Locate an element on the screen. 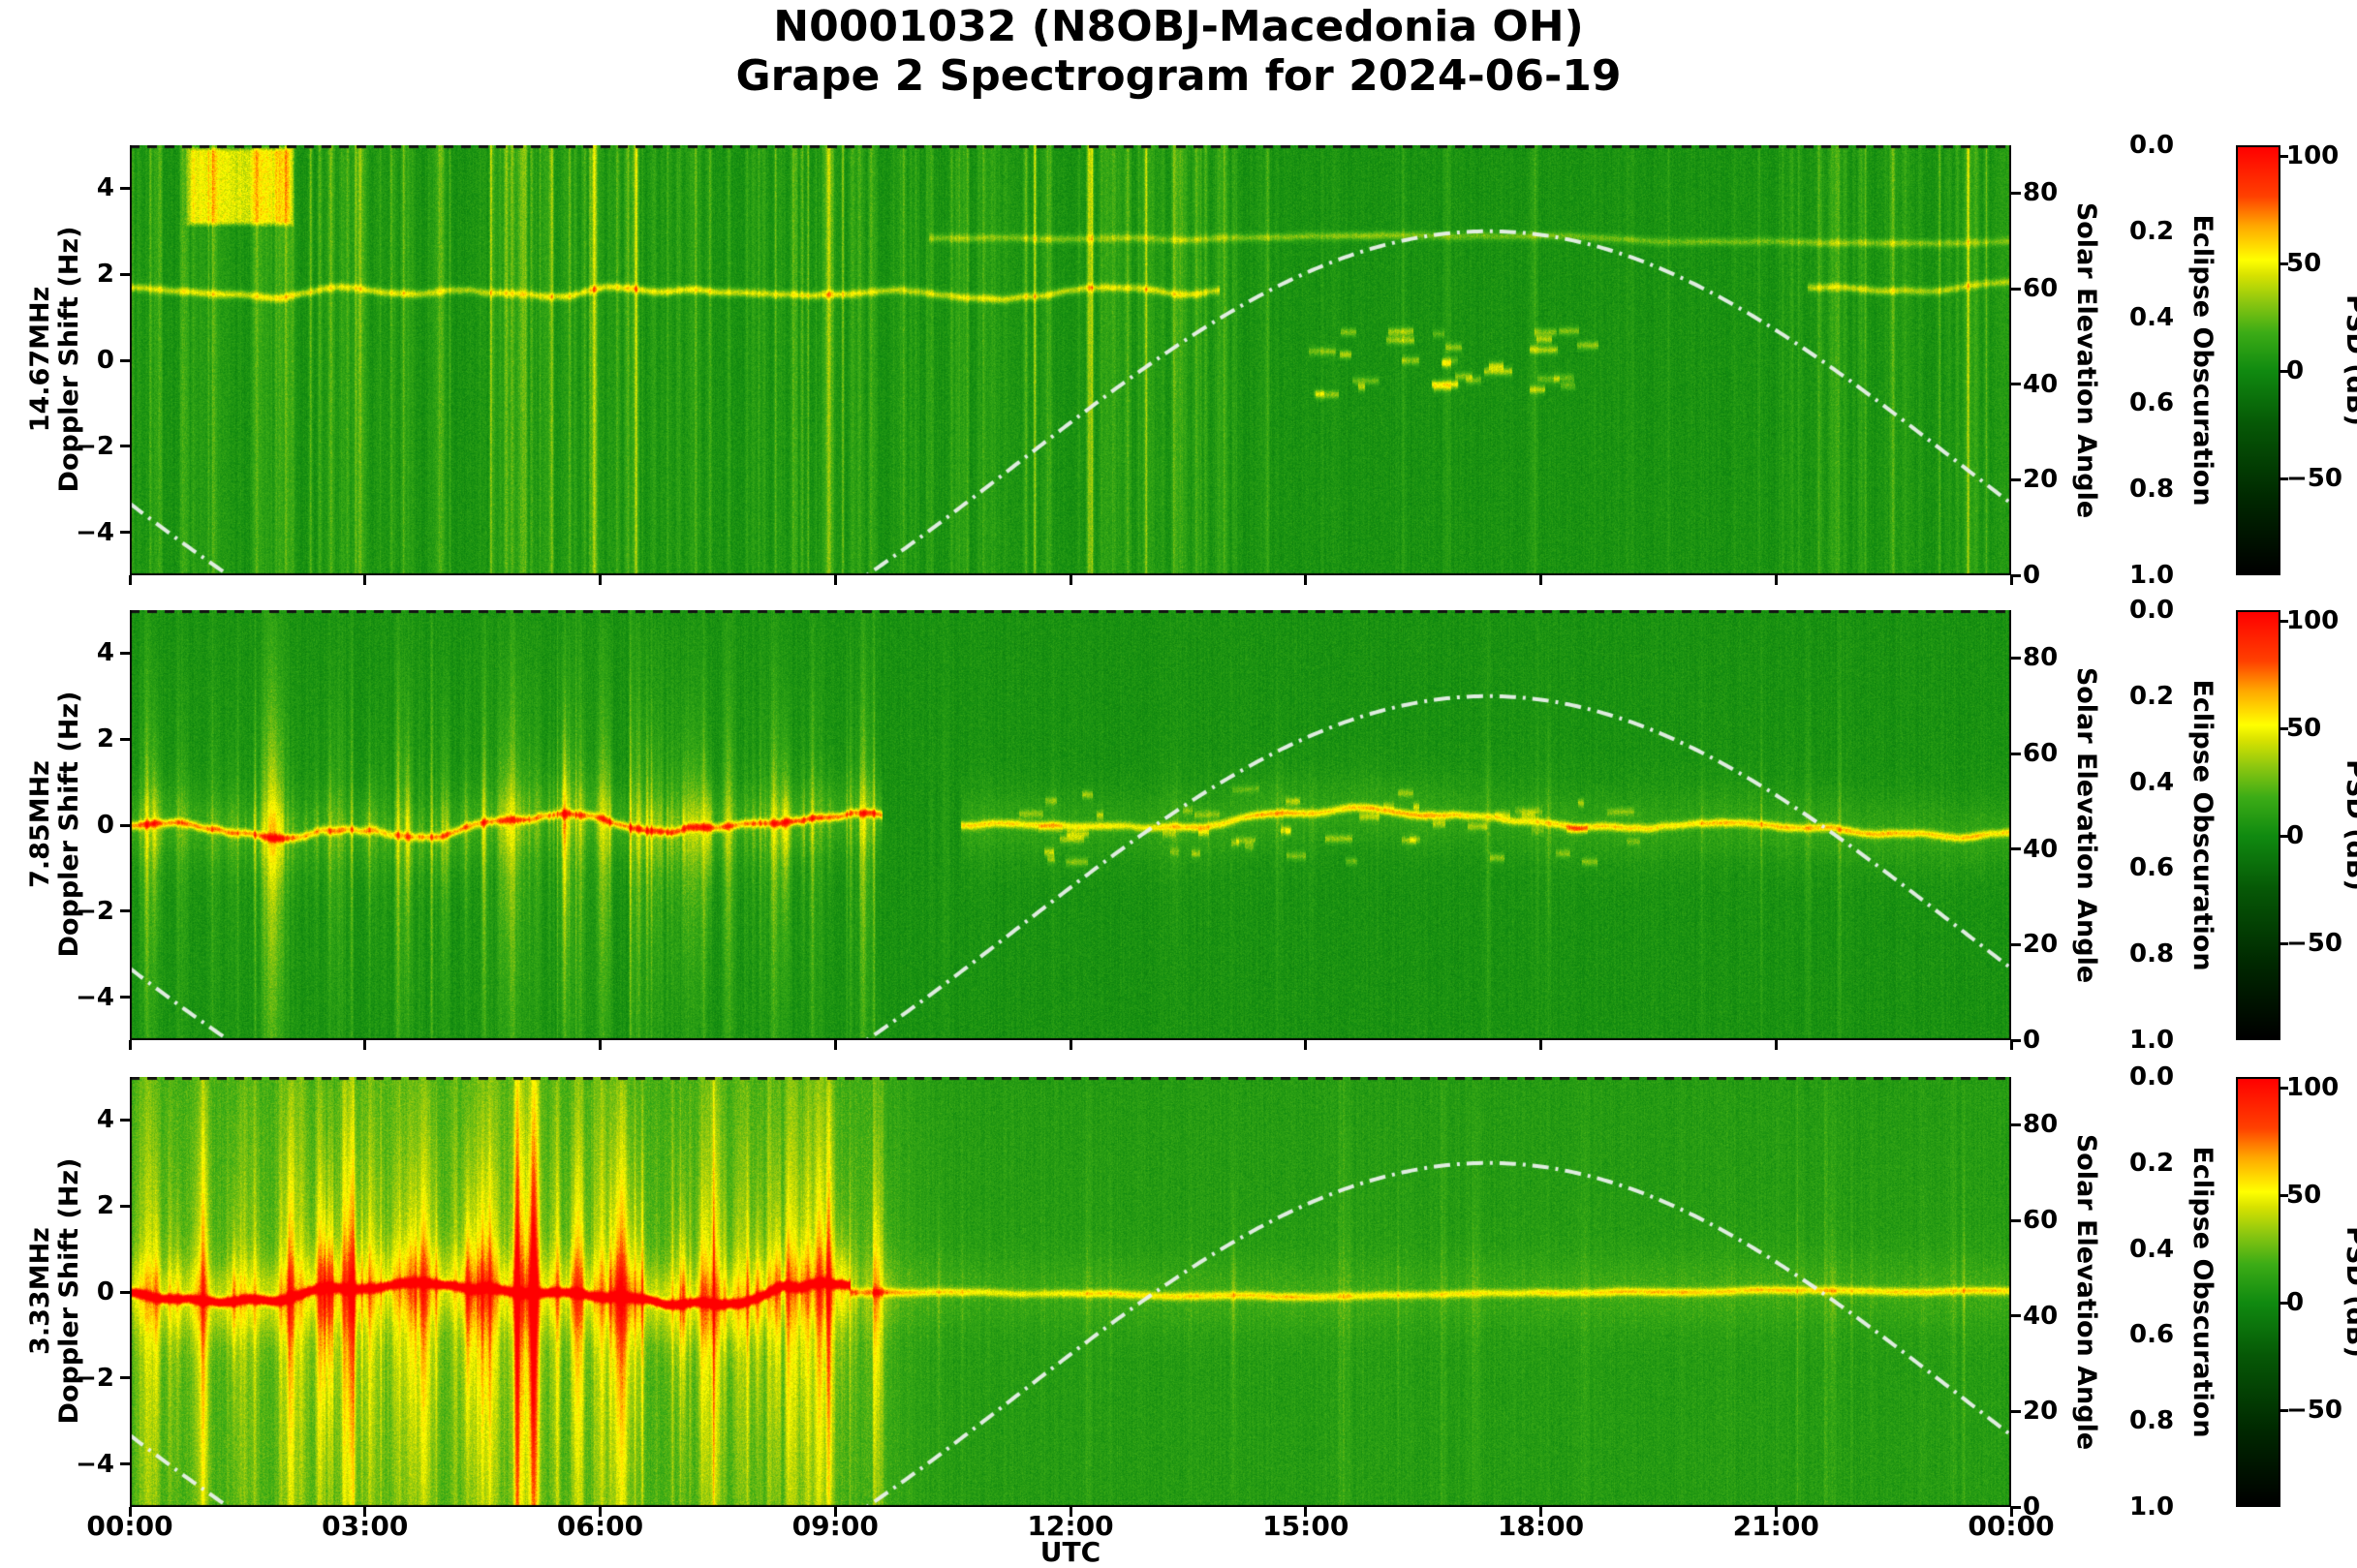 Image resolution: width=2357 pixels, height=1568 pixels. x-tick-label: 21:00 is located at coordinates (1775, 1526).